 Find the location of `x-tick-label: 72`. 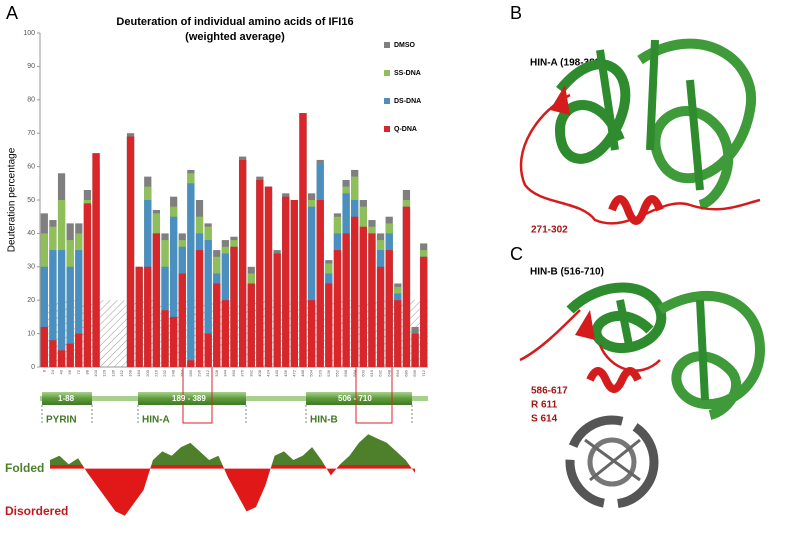

x-tick-label: 72 is located at coordinates (78, 371).